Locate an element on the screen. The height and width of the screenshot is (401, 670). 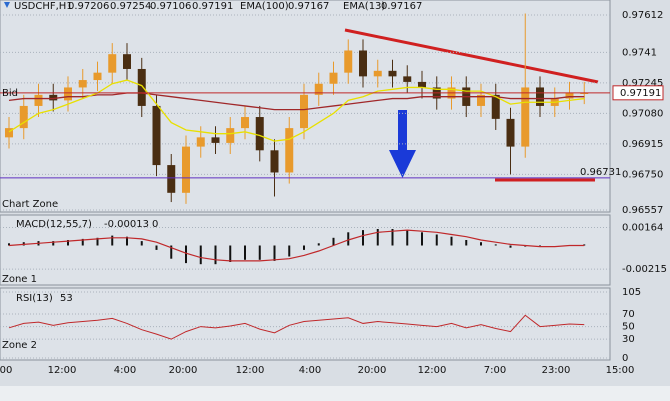
y-tick-label: 105 is located at coordinates (631, 292).